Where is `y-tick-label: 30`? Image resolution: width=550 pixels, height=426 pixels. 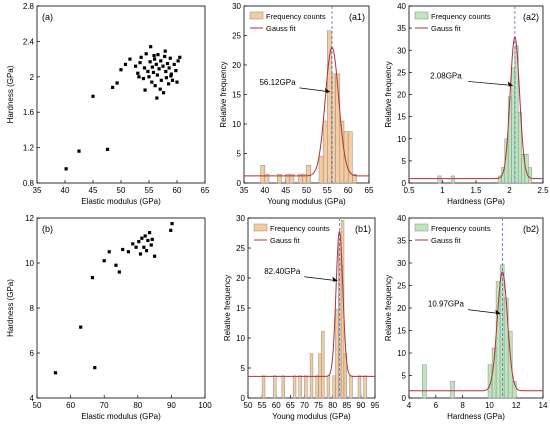
y-tick-label: 30 is located at coordinates (401, 50).